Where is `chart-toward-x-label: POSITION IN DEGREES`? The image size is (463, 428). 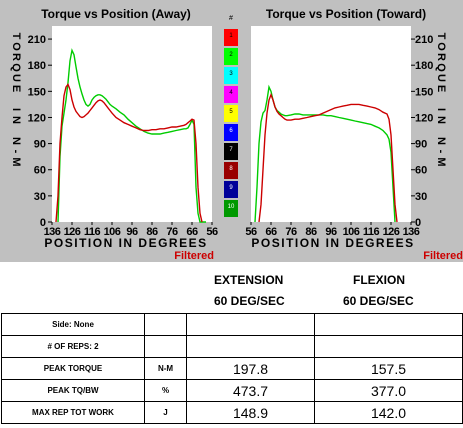
chart-toward-x-label: POSITION IN DEGREES is located at coordinates (332, 243).